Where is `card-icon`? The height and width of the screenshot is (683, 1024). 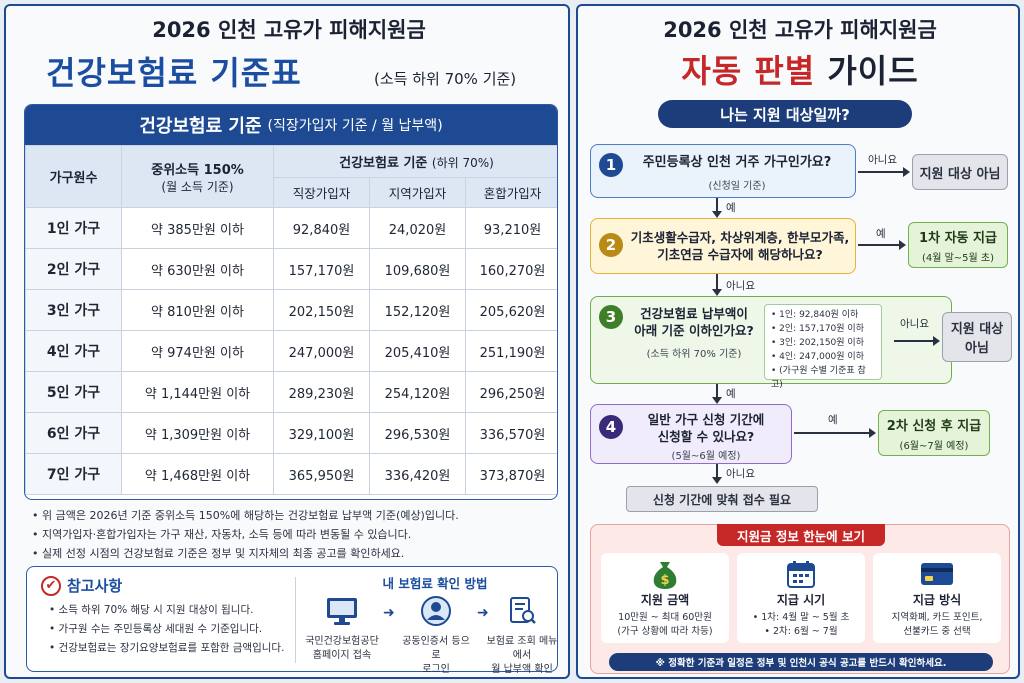 card-icon is located at coordinates (937, 574).